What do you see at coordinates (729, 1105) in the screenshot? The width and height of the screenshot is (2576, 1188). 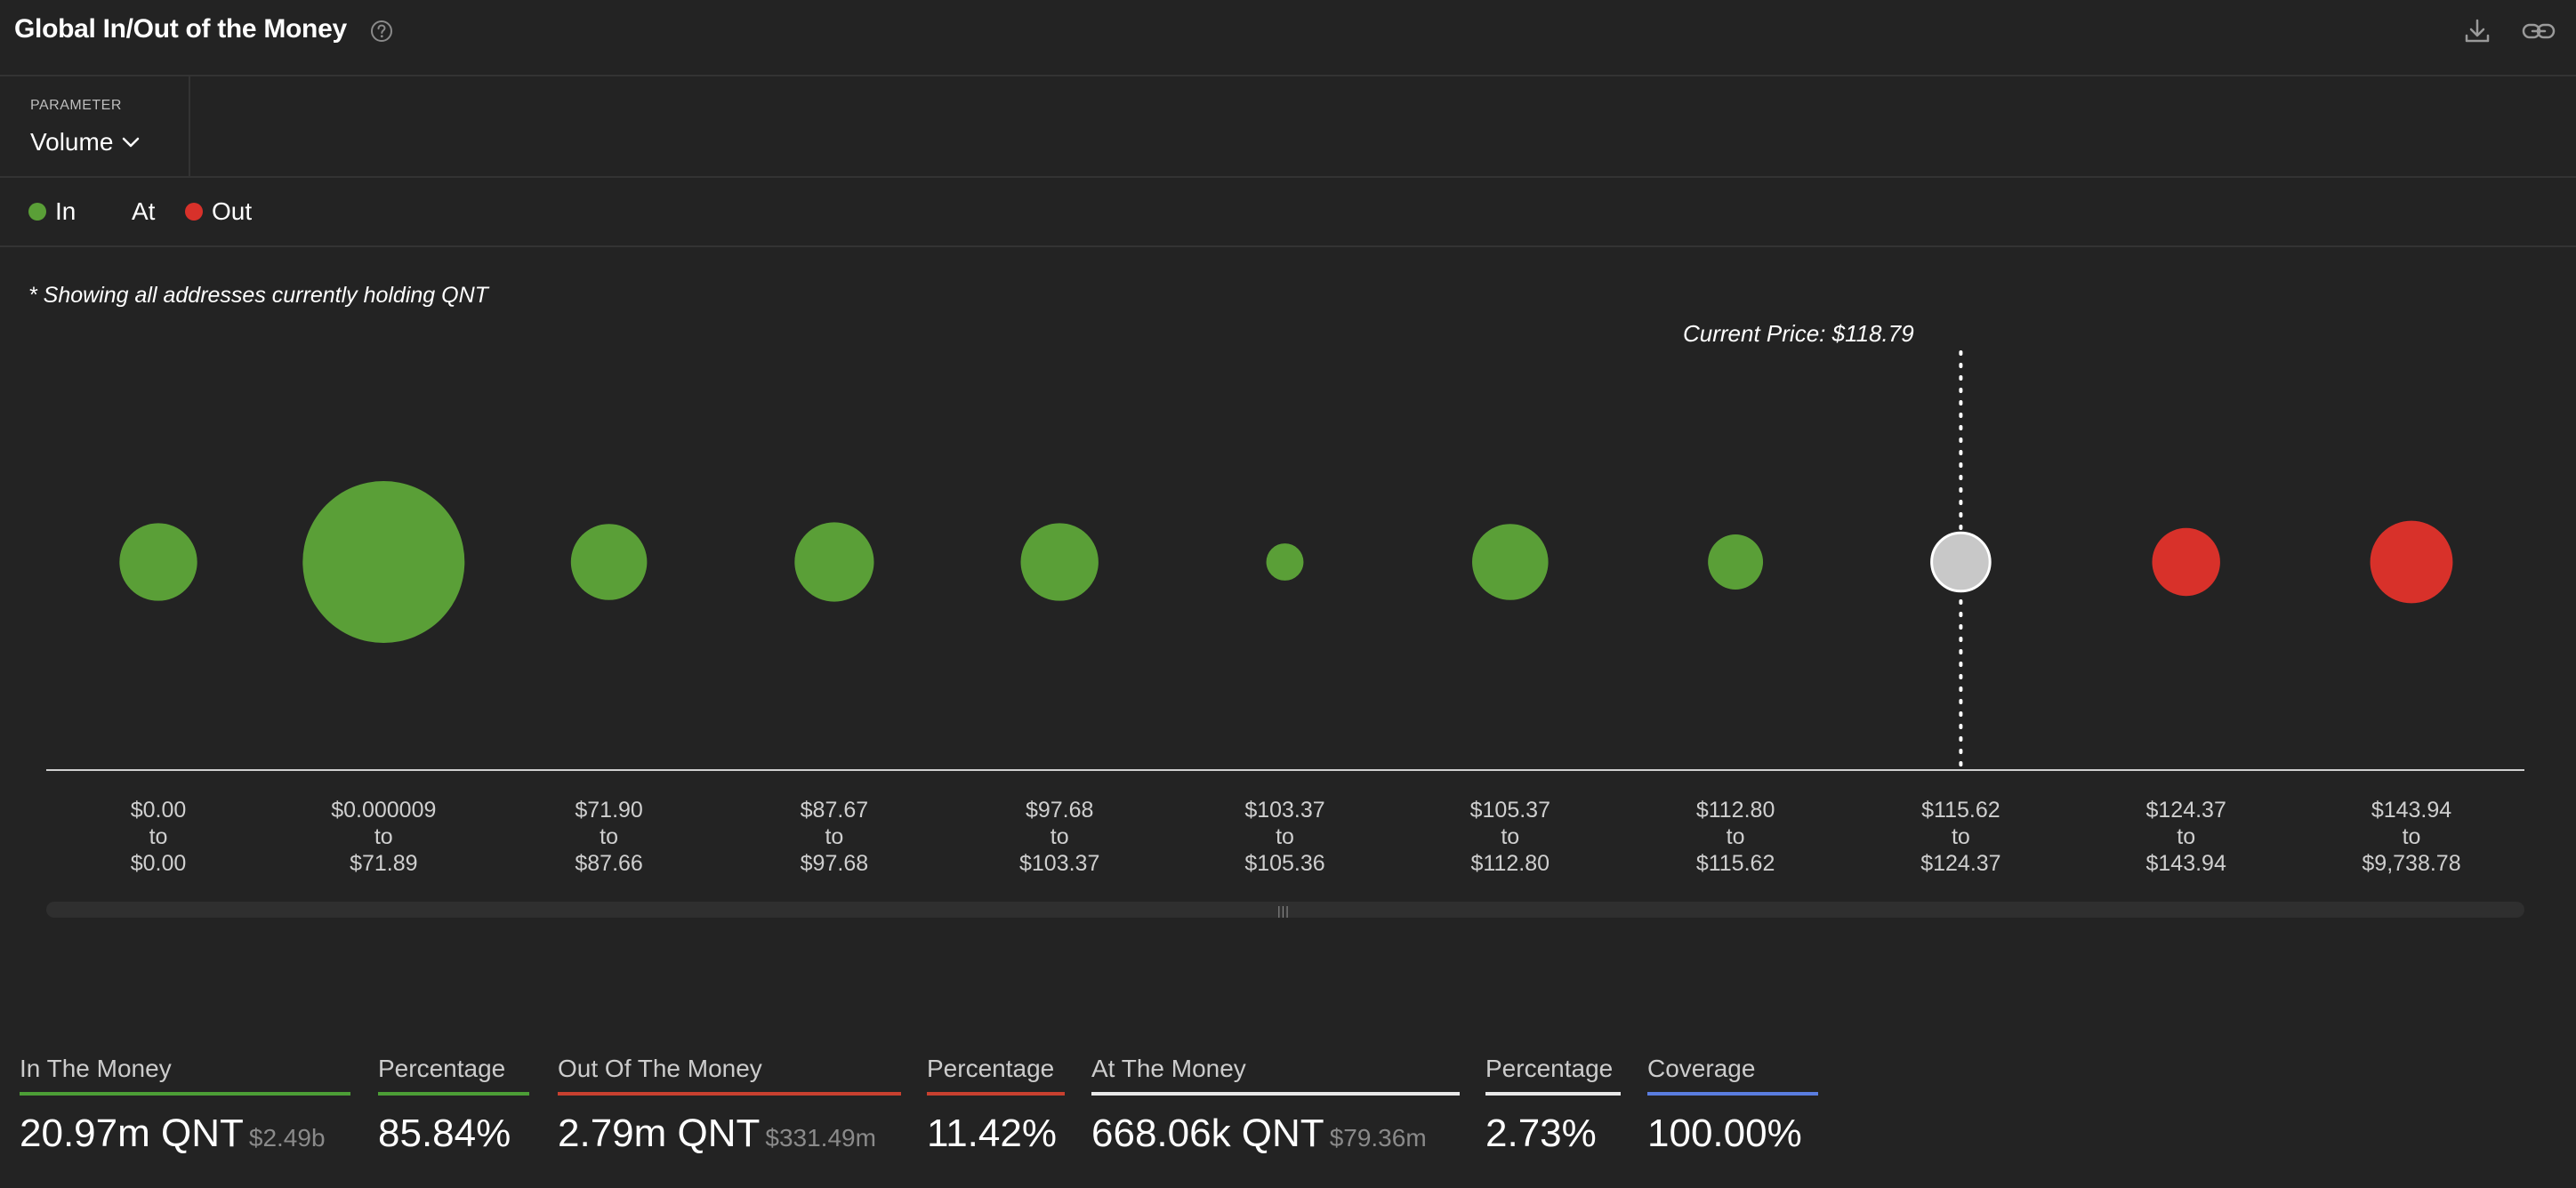 I see `stat-2: Out Of The Money 2.79m QNT $331.49m` at bounding box center [729, 1105].